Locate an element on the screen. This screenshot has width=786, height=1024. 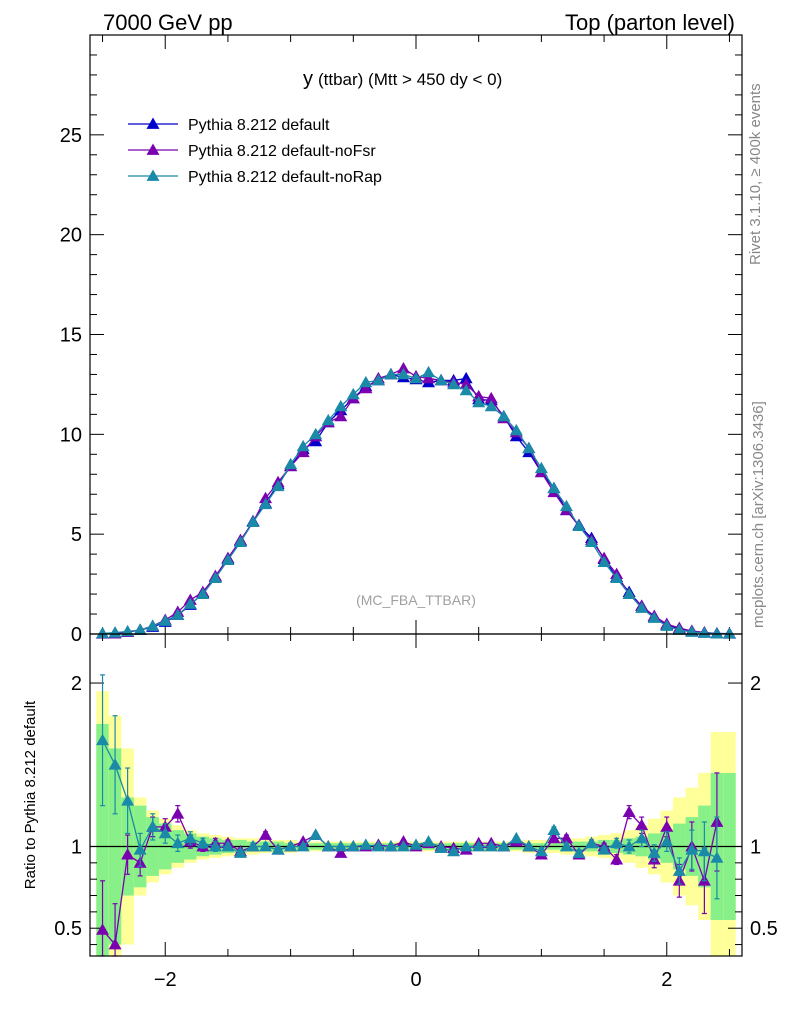
mcplots-reference-label: mcplots.cern.ch [arXiv:1306.3436] is located at coordinates (758, 514).